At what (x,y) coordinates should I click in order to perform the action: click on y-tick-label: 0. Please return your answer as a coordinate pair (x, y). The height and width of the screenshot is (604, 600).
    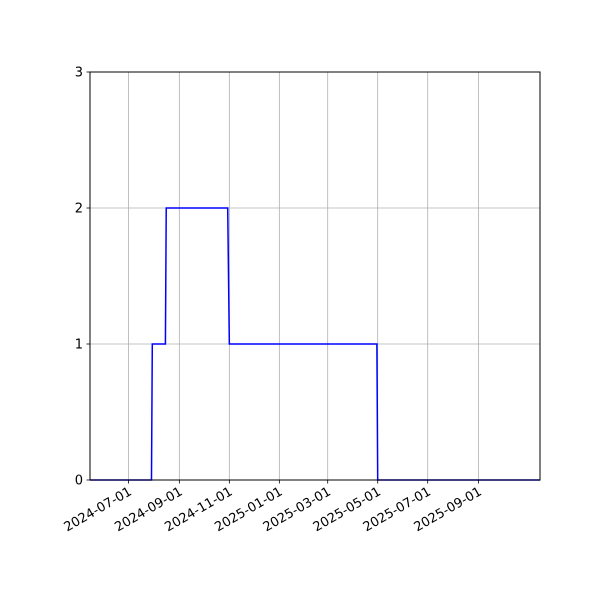
    Looking at the image, I should click on (79, 481).